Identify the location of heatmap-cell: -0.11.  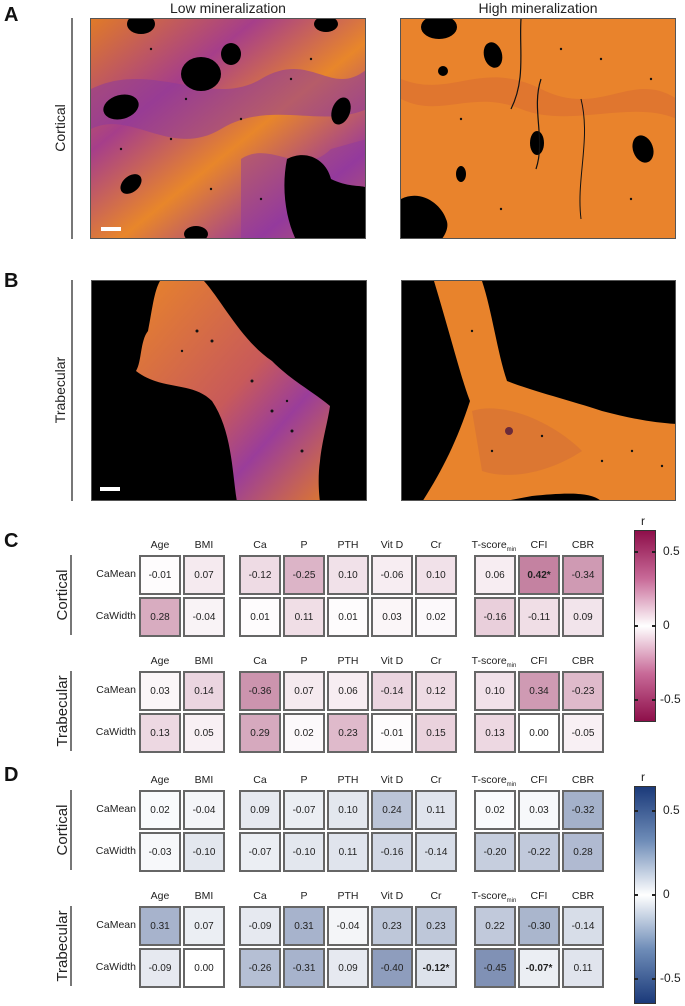
(539, 617).